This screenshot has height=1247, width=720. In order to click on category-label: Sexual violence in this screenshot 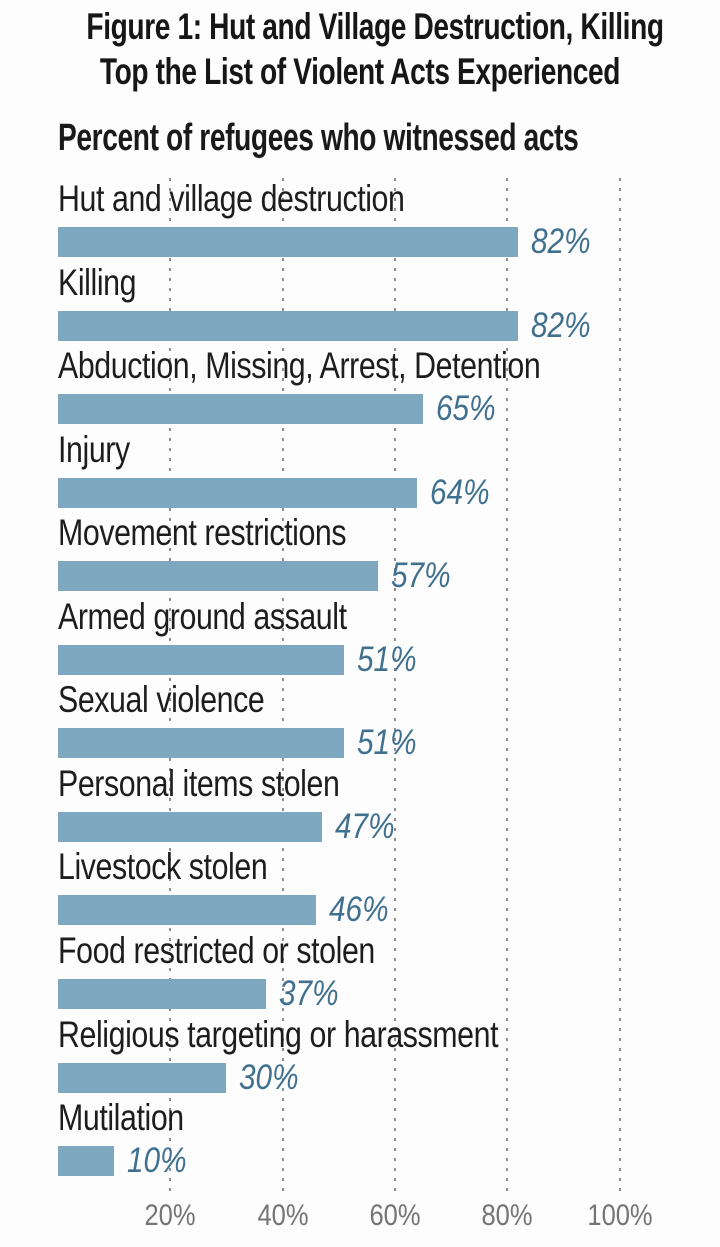, I will do `click(161, 700)`.